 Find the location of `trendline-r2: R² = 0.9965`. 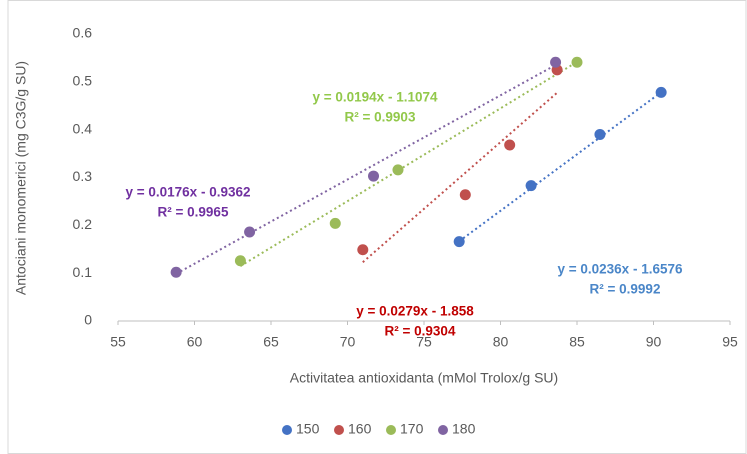

trendline-r2: R² = 0.9965 is located at coordinates (193, 212).